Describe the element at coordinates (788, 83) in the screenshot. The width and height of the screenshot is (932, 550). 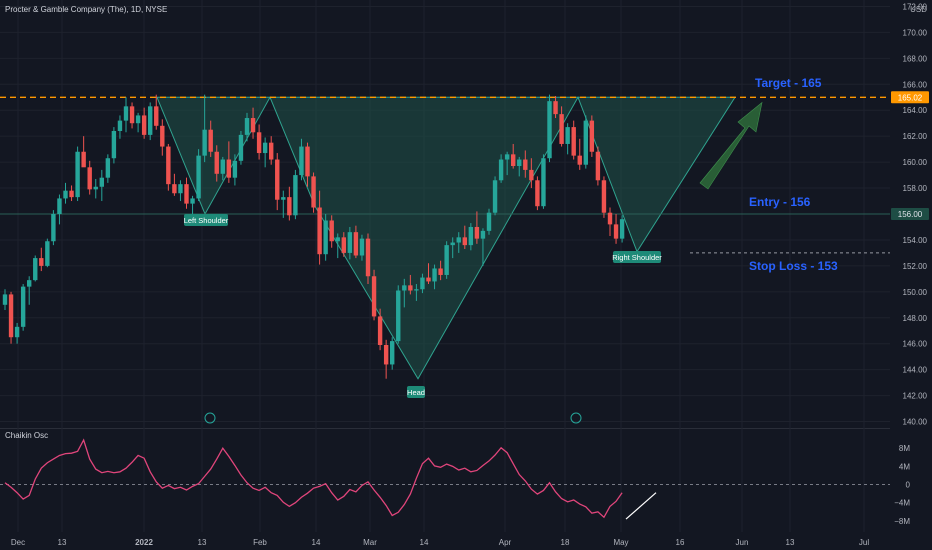
I see `target-label: Target - 165` at that location.